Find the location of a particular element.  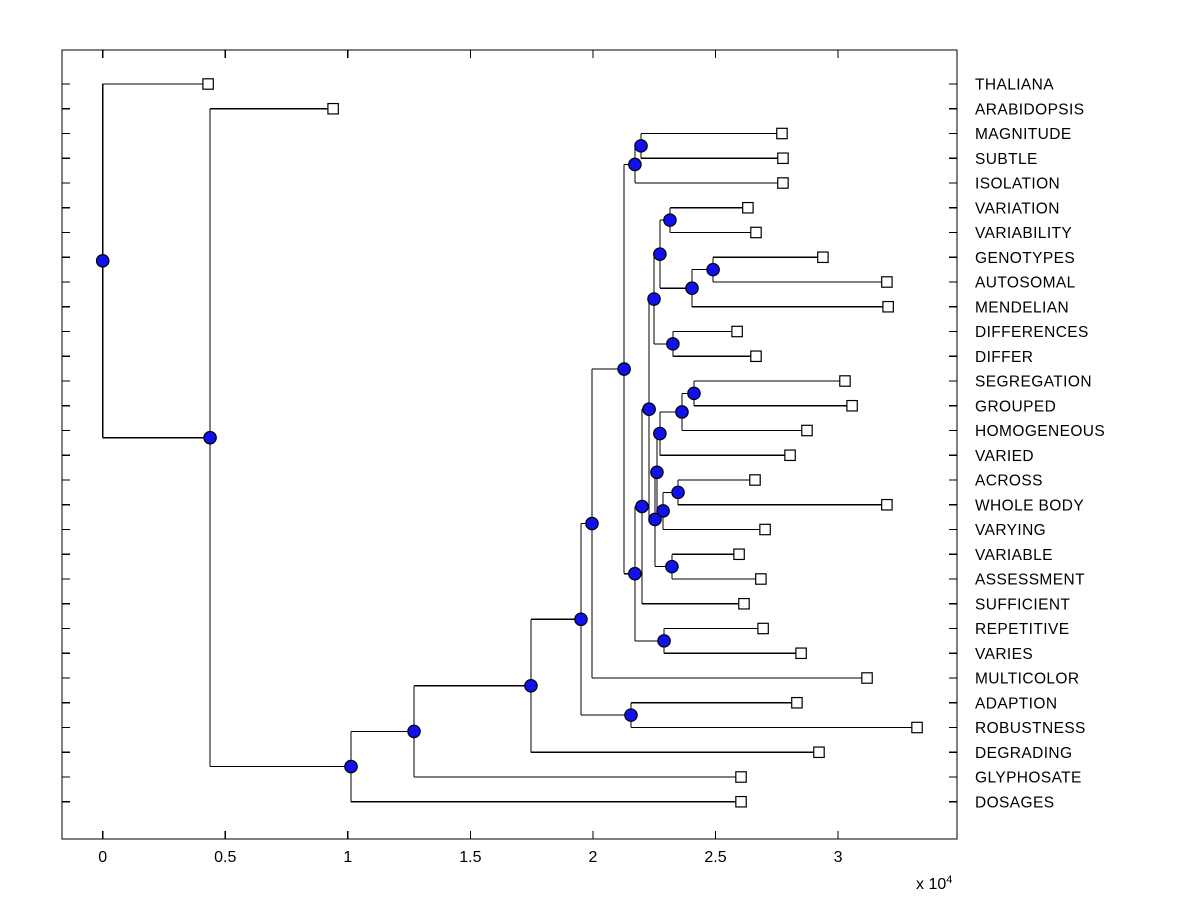

x-tick-label: 1.5 is located at coordinates (470, 857).